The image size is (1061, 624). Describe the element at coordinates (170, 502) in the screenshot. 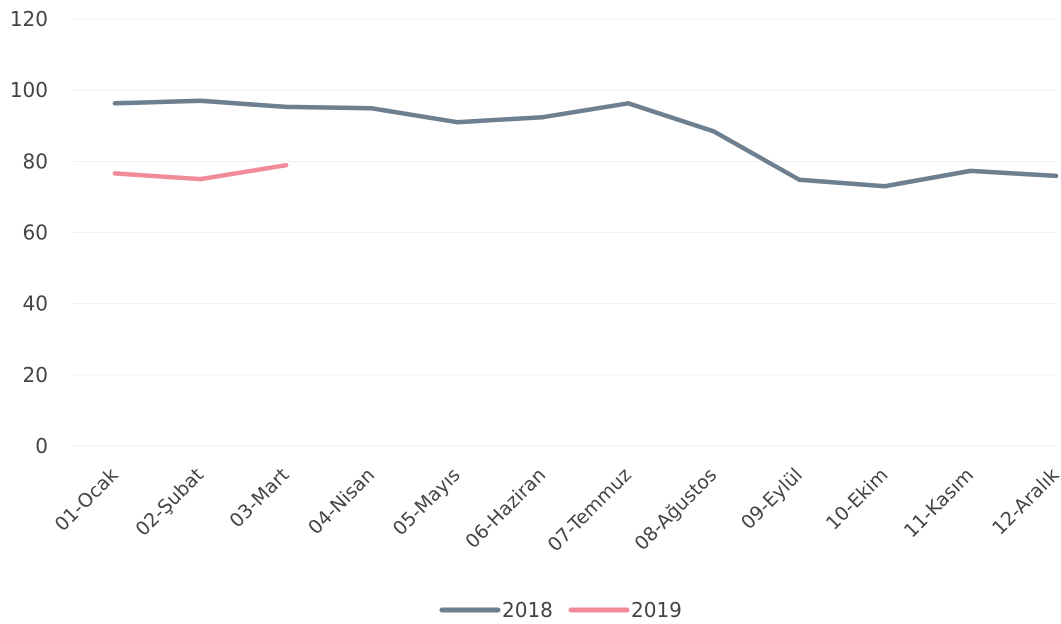

I see `x-tick-label: 02-Şubat` at that location.